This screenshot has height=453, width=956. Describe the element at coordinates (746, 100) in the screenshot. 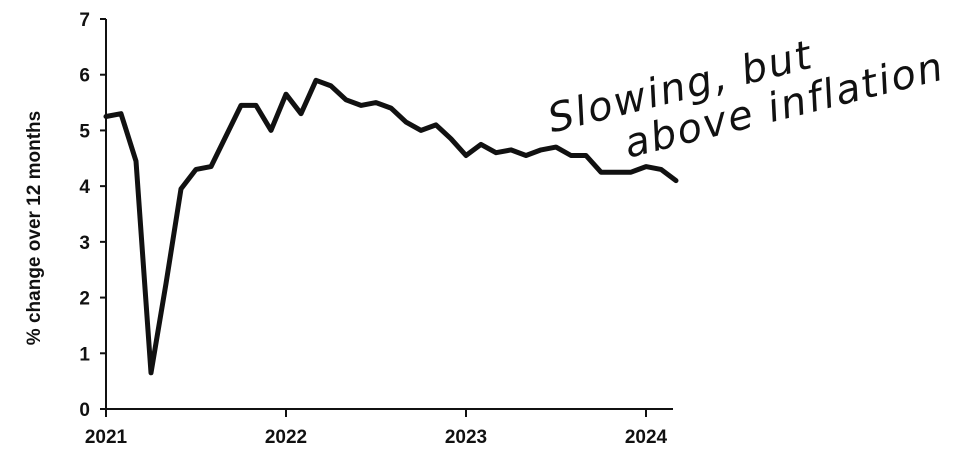

I see `handwritten-annotation: Slowing, but above inflation` at that location.